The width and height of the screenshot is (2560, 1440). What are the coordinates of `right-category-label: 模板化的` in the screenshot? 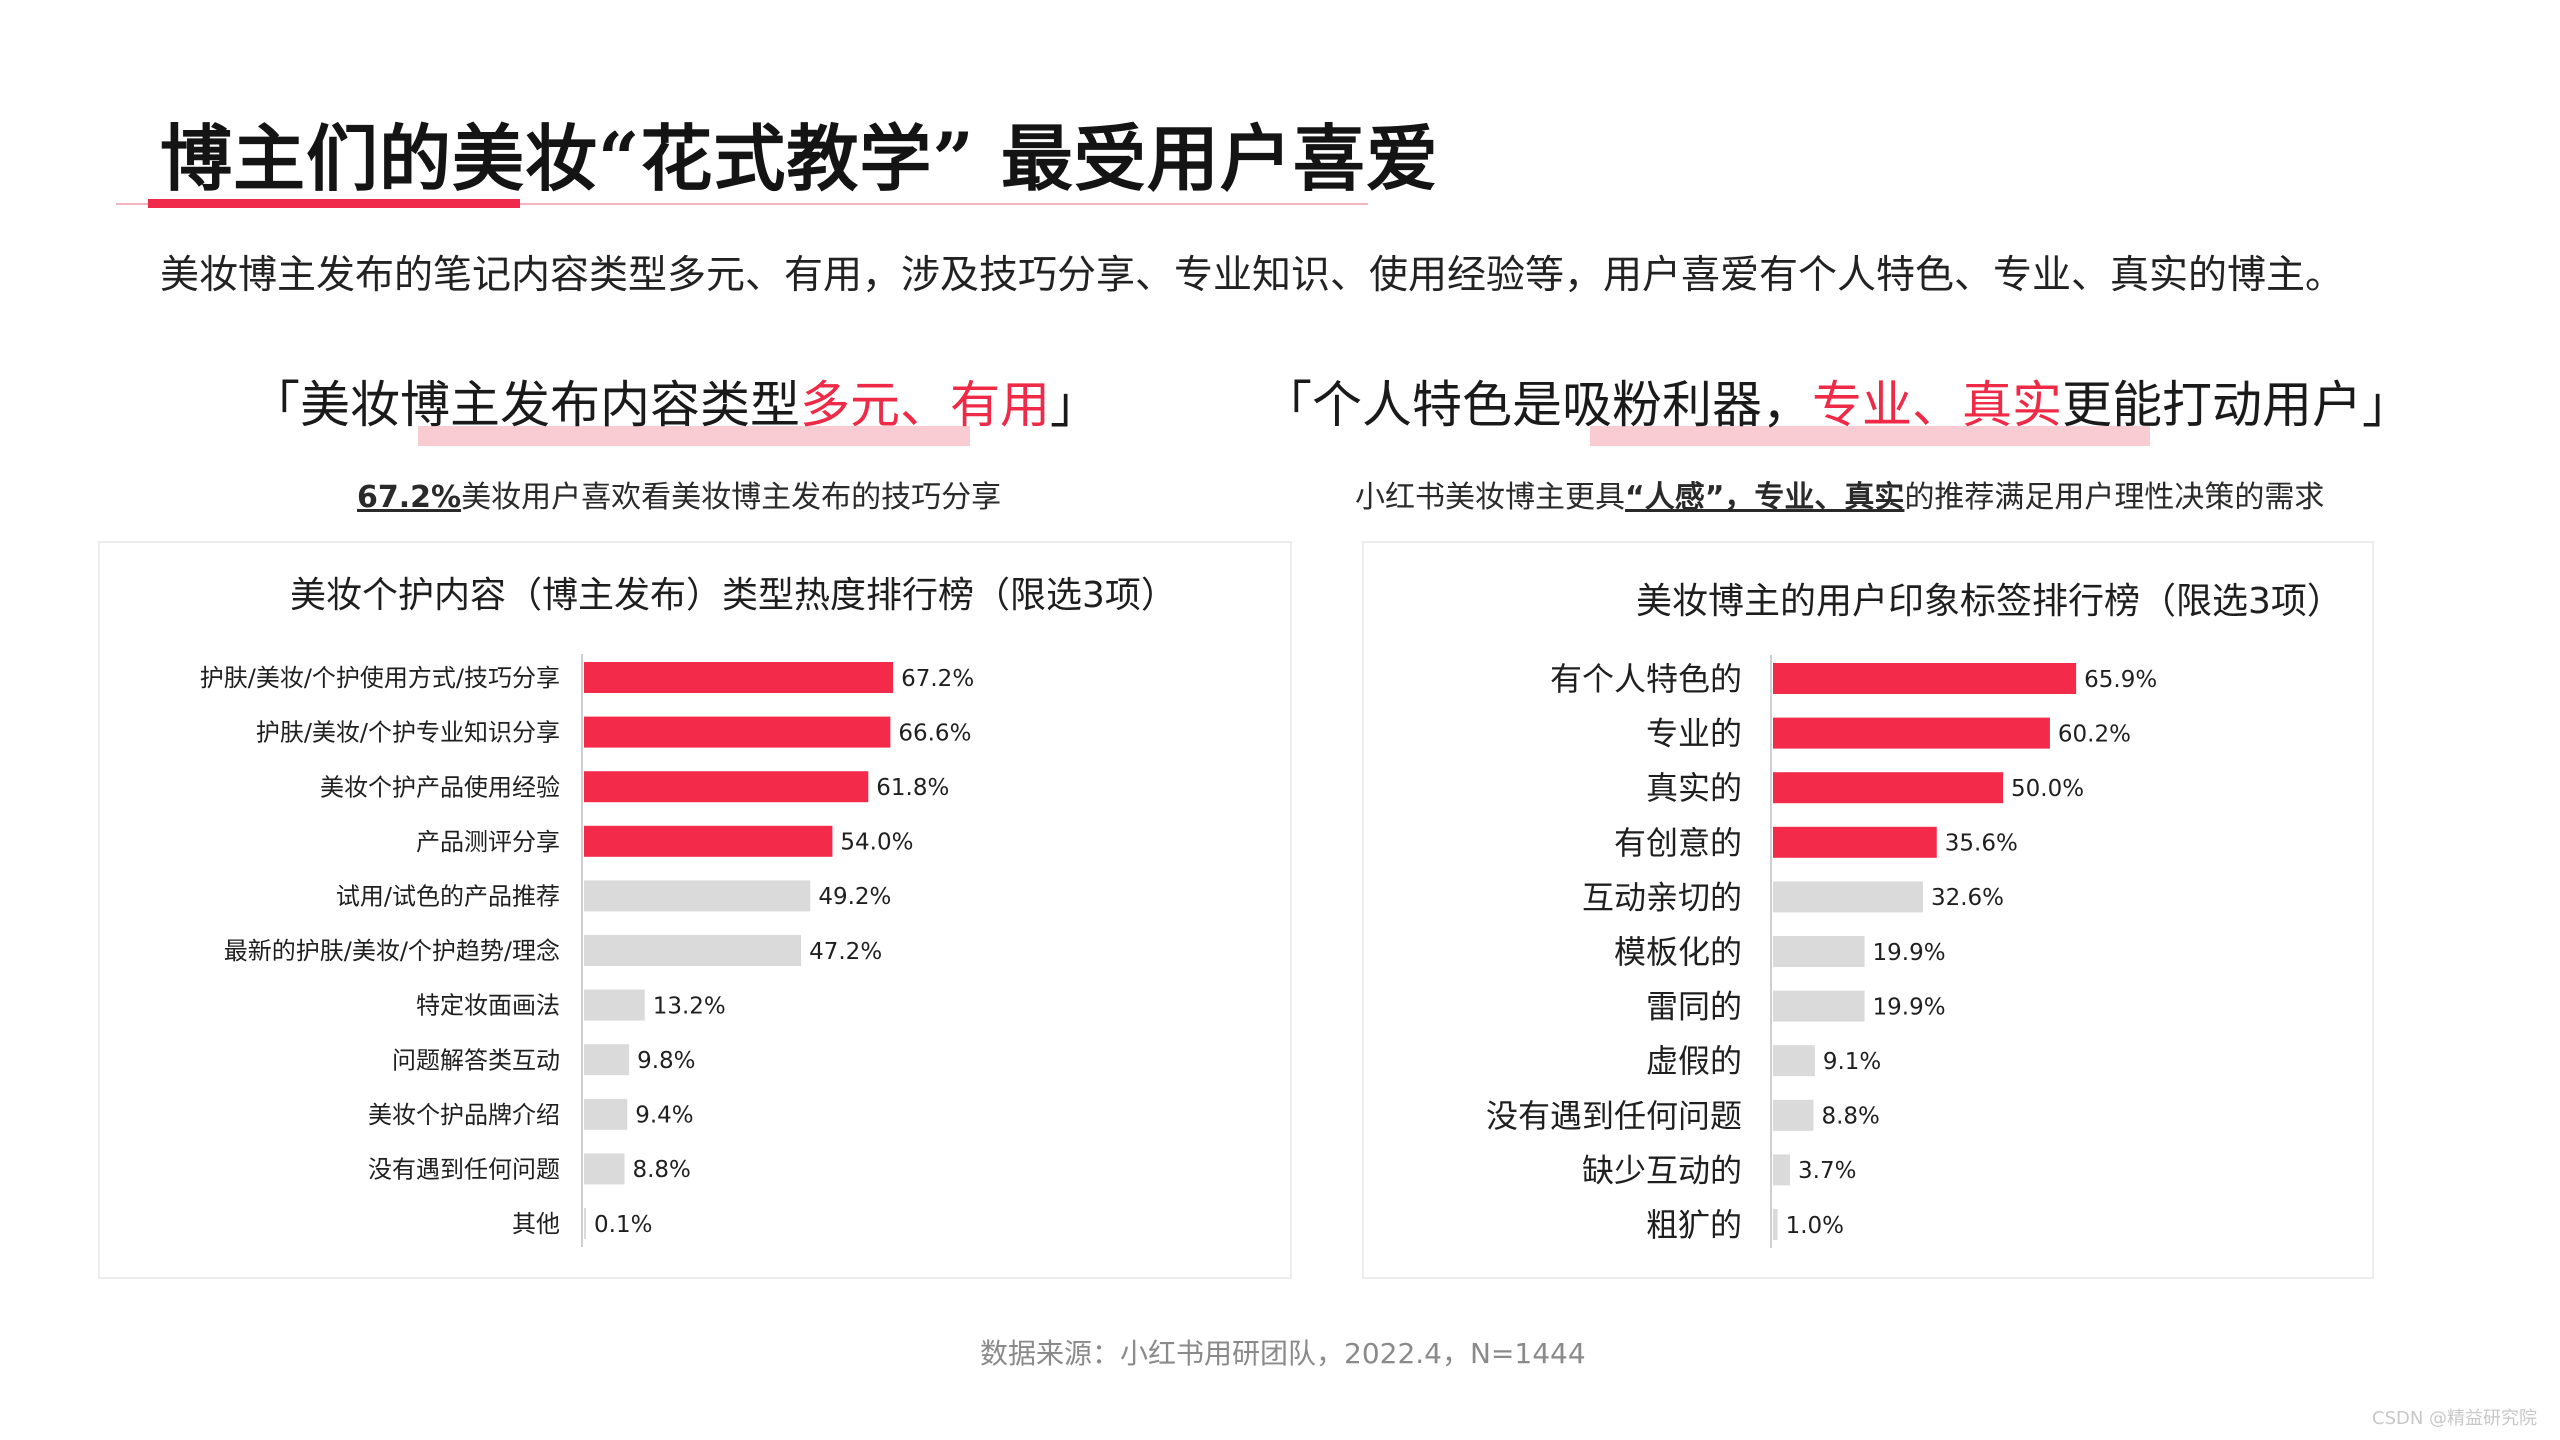 It's located at (1678, 952).